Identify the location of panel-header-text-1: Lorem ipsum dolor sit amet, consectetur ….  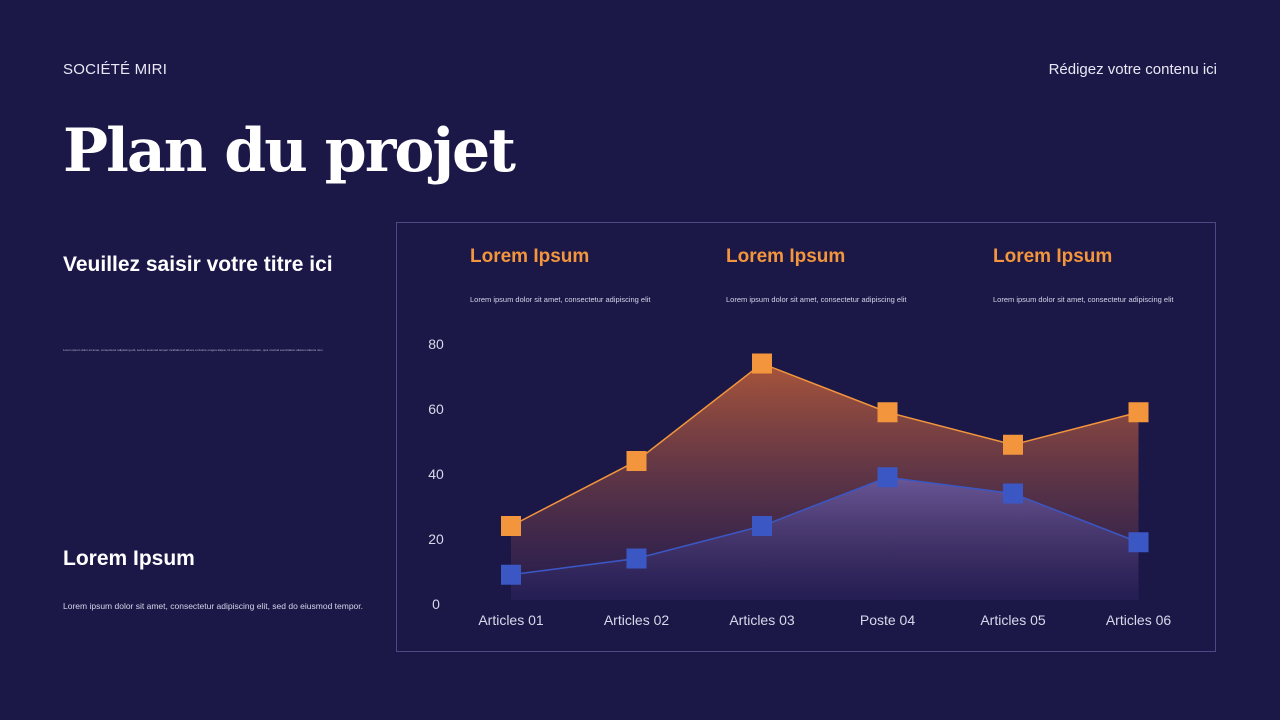
(560, 299).